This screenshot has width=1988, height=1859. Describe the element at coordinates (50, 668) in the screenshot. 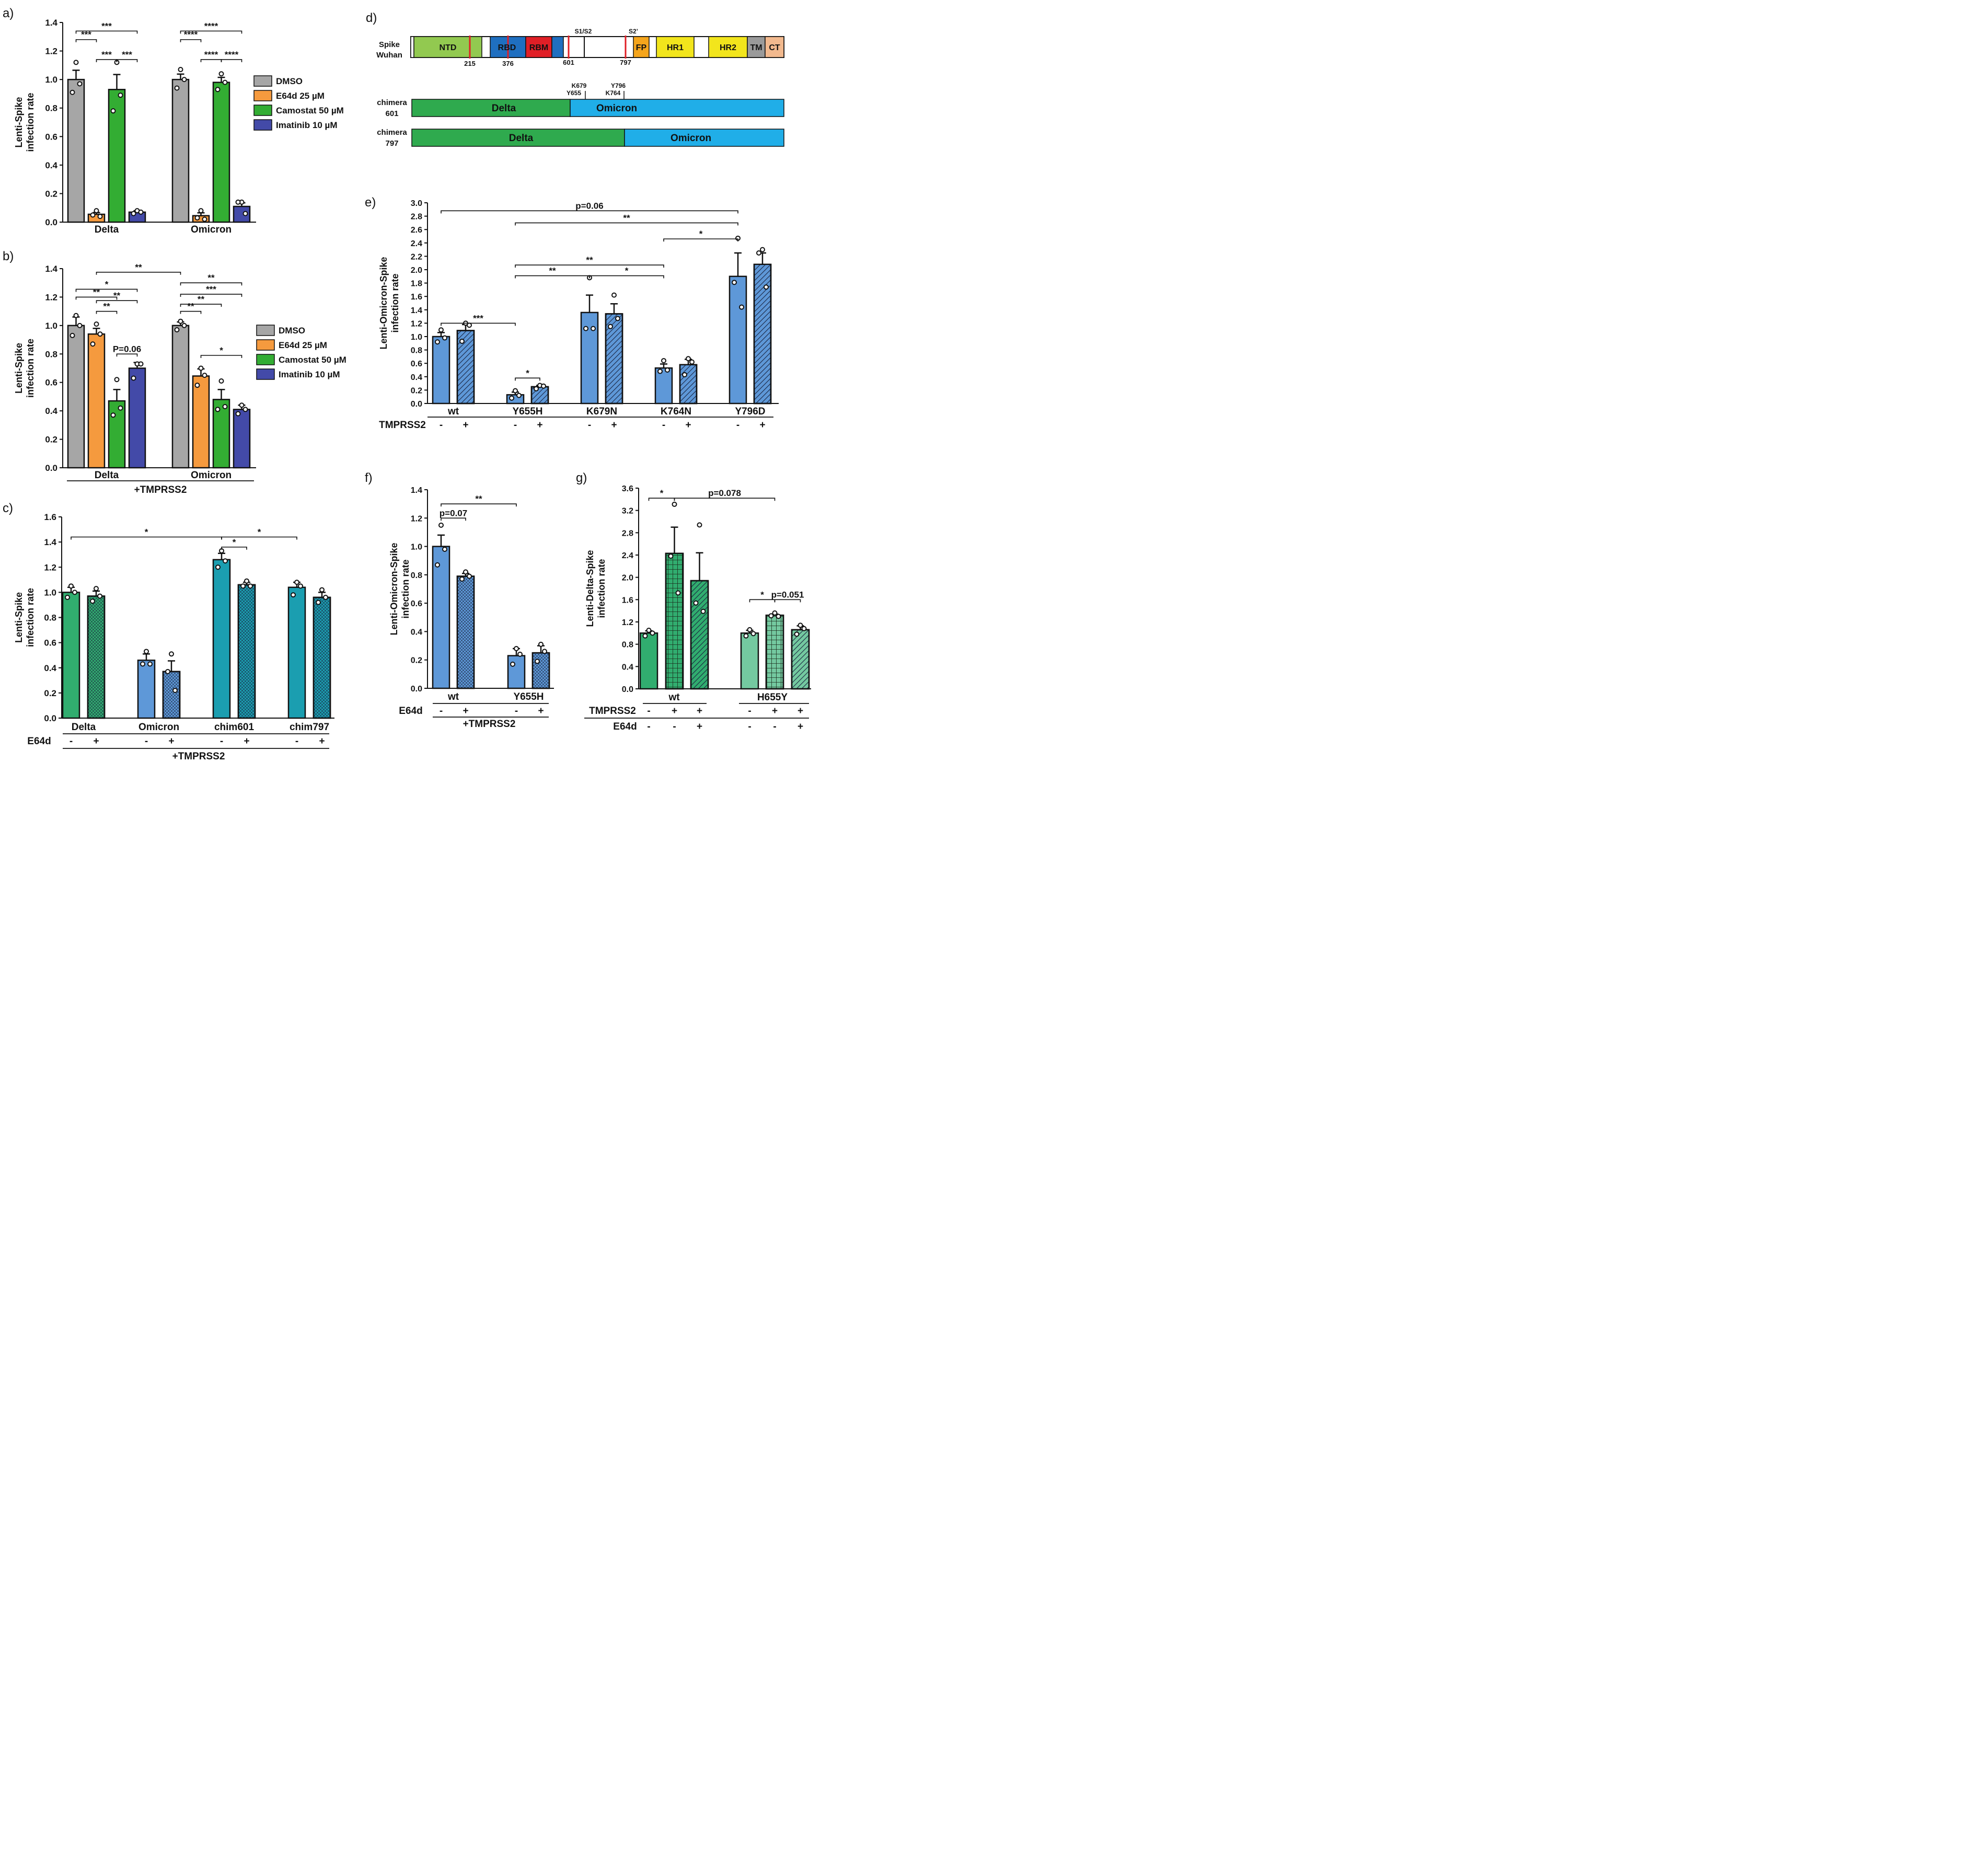

I see `y-tick-label: 0.4` at that location.